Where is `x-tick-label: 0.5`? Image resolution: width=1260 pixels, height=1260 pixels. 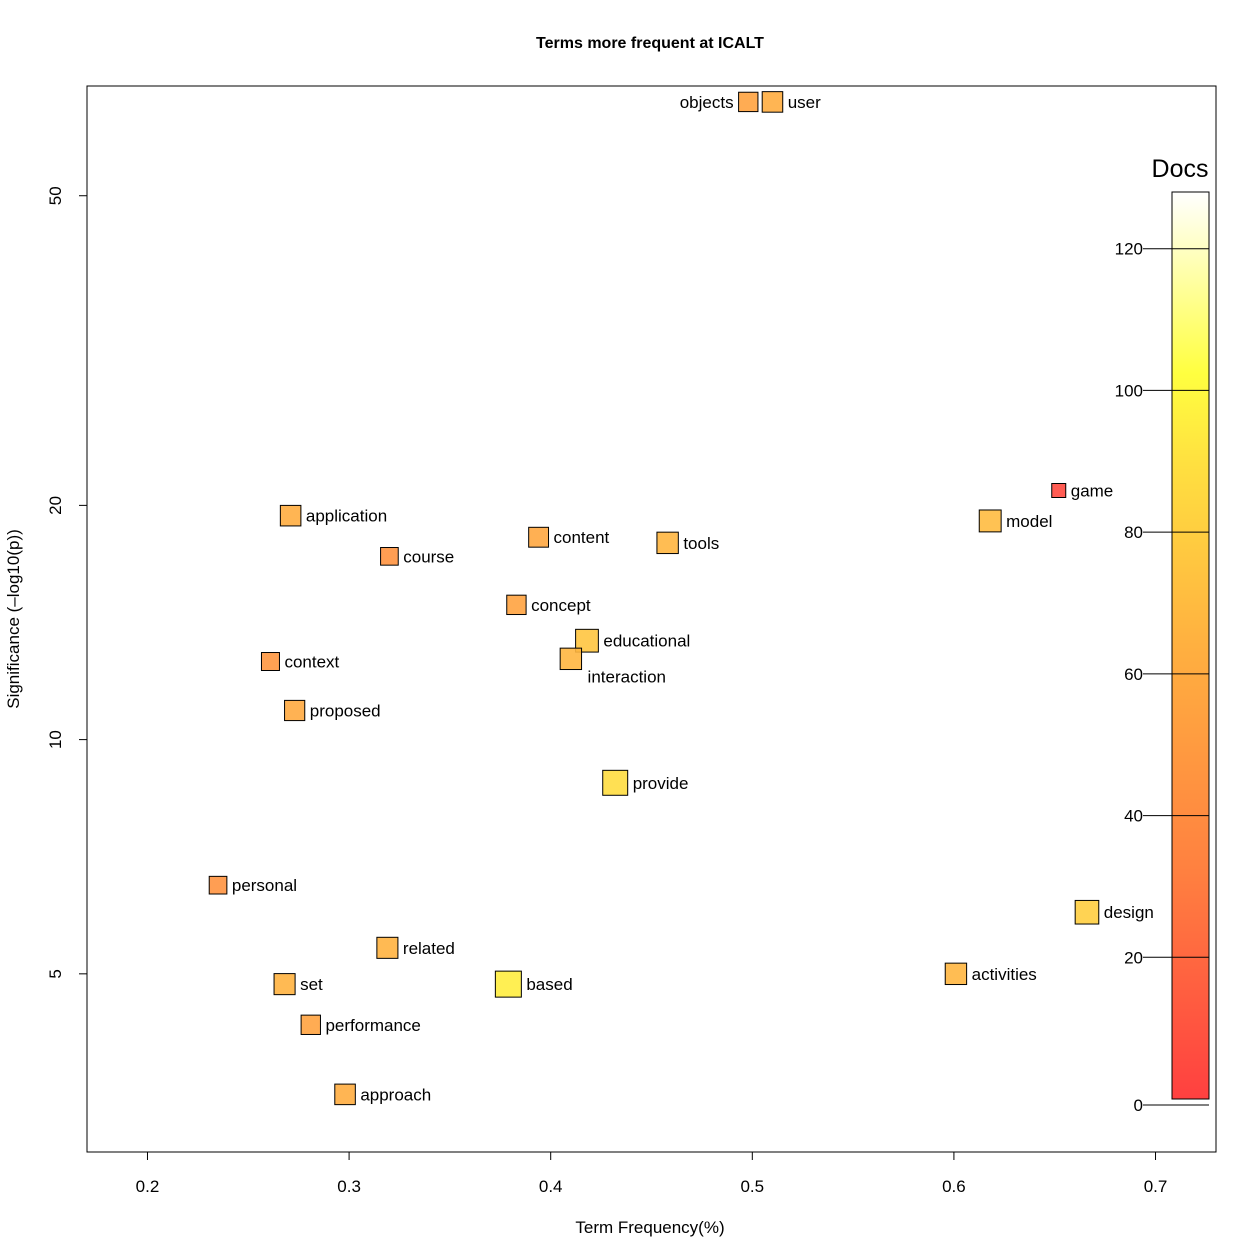 x-tick-label: 0.5 is located at coordinates (752, 1186).